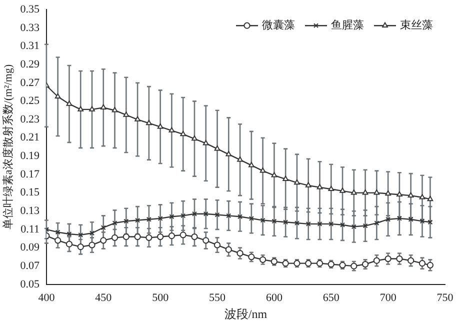  What do you see at coordinates (278, 25) in the screenshot?
I see `legend-label: 微囊藻` at bounding box center [278, 25].